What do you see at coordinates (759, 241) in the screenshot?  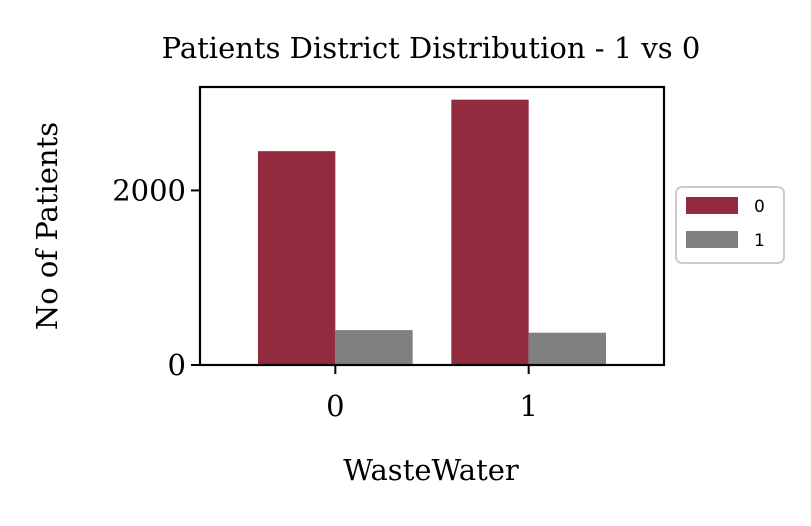 I see `legend-label-1: 1` at bounding box center [759, 241].